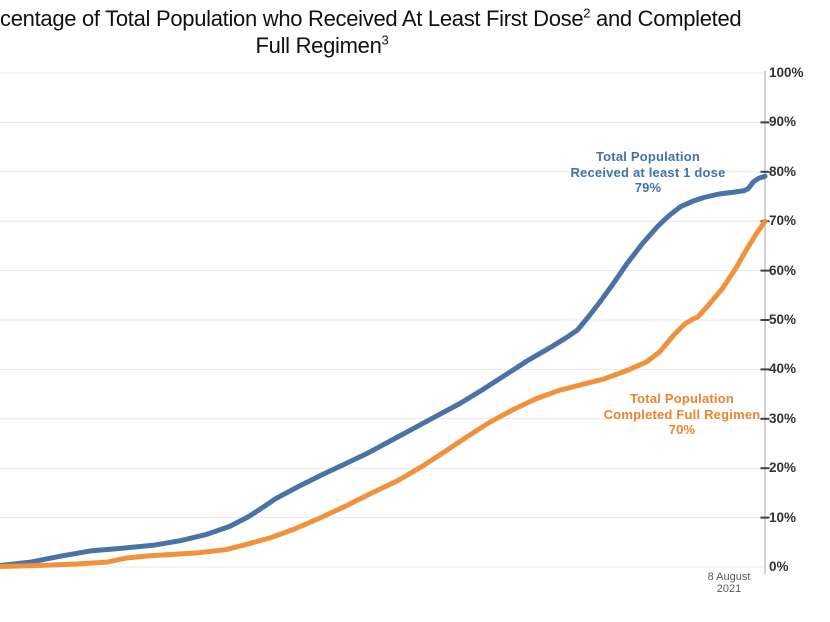 This screenshot has width=830, height=622. What do you see at coordinates (682, 429) in the screenshot?
I see `annotation-value: 70%` at bounding box center [682, 429].